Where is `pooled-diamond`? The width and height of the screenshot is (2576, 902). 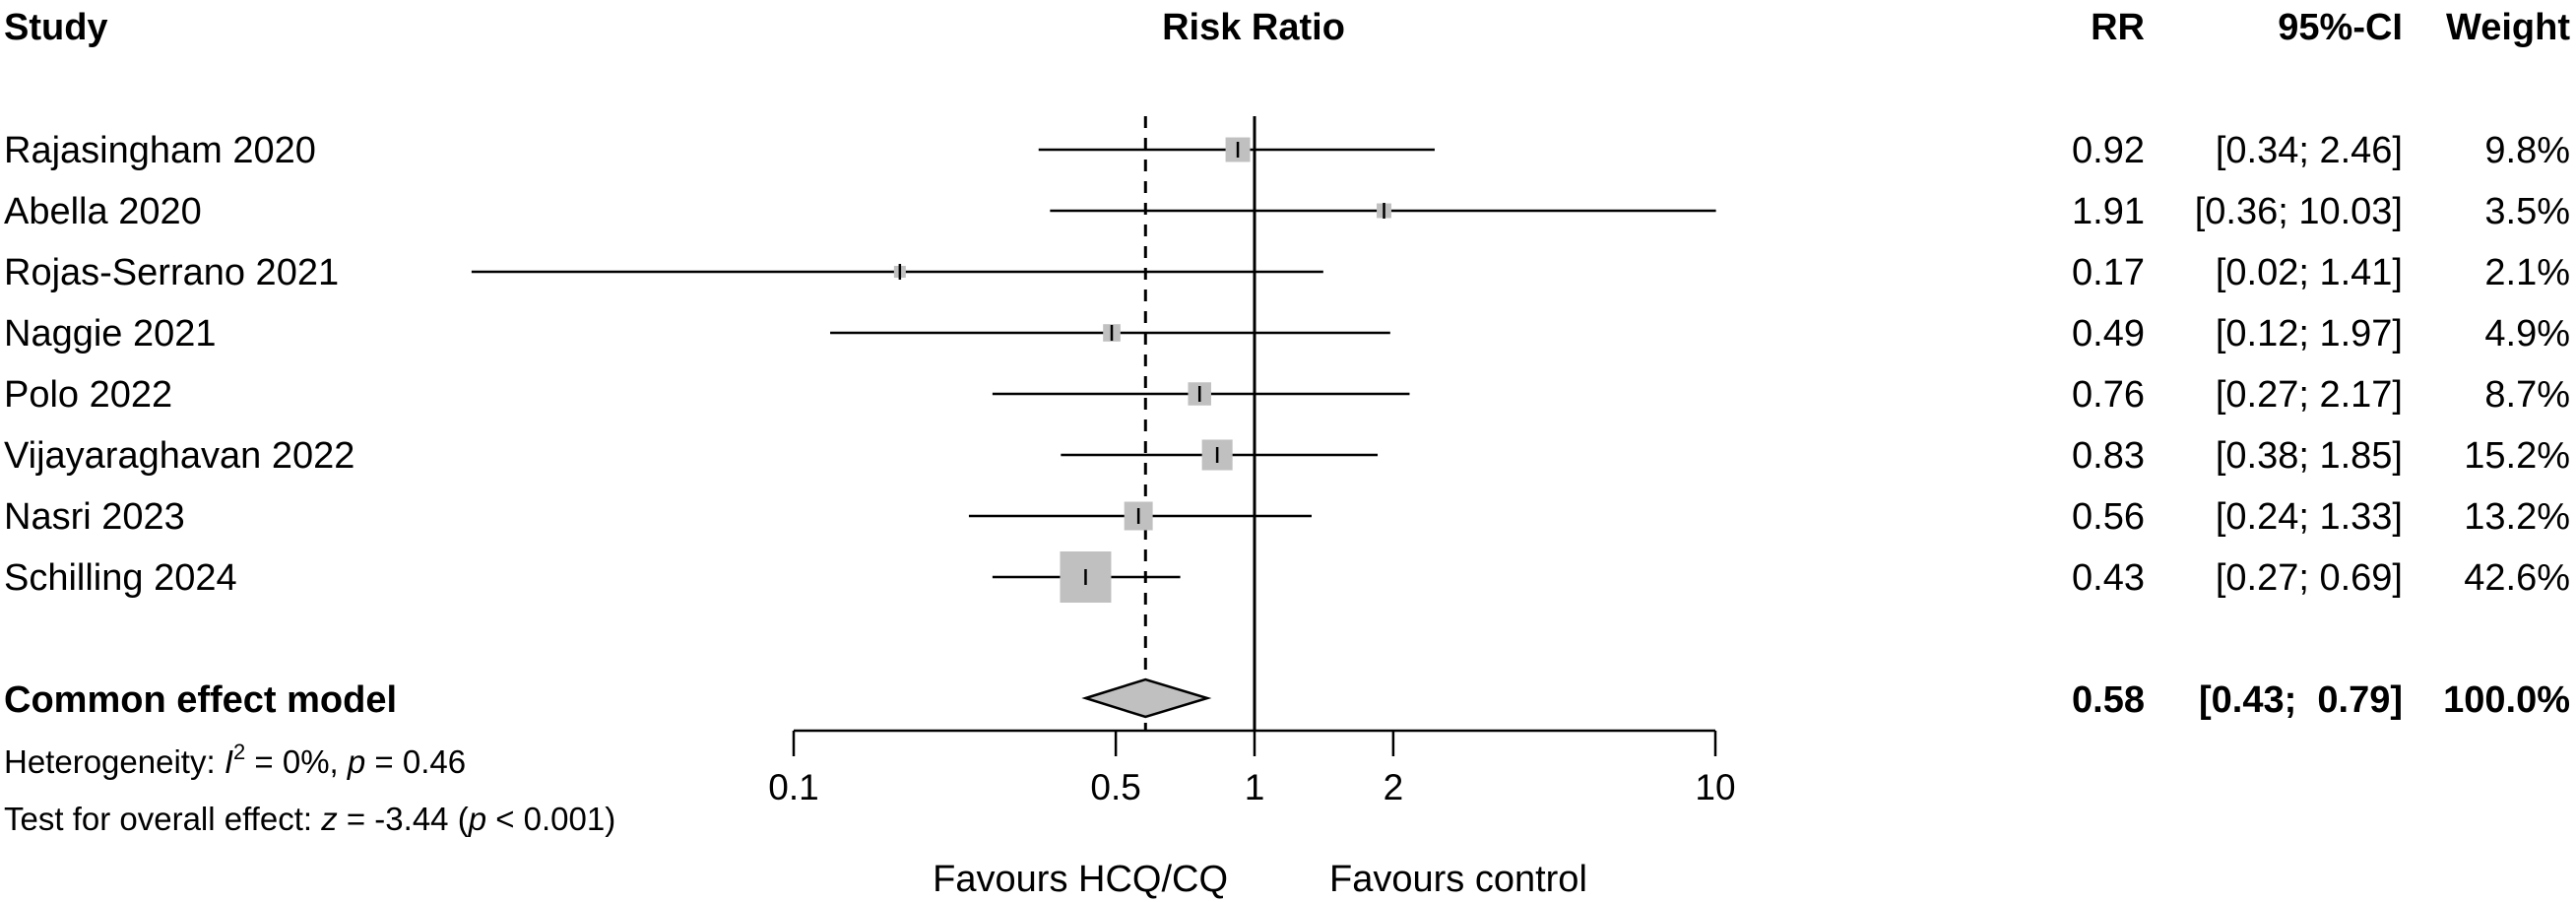 pooled-diamond is located at coordinates (1146, 698).